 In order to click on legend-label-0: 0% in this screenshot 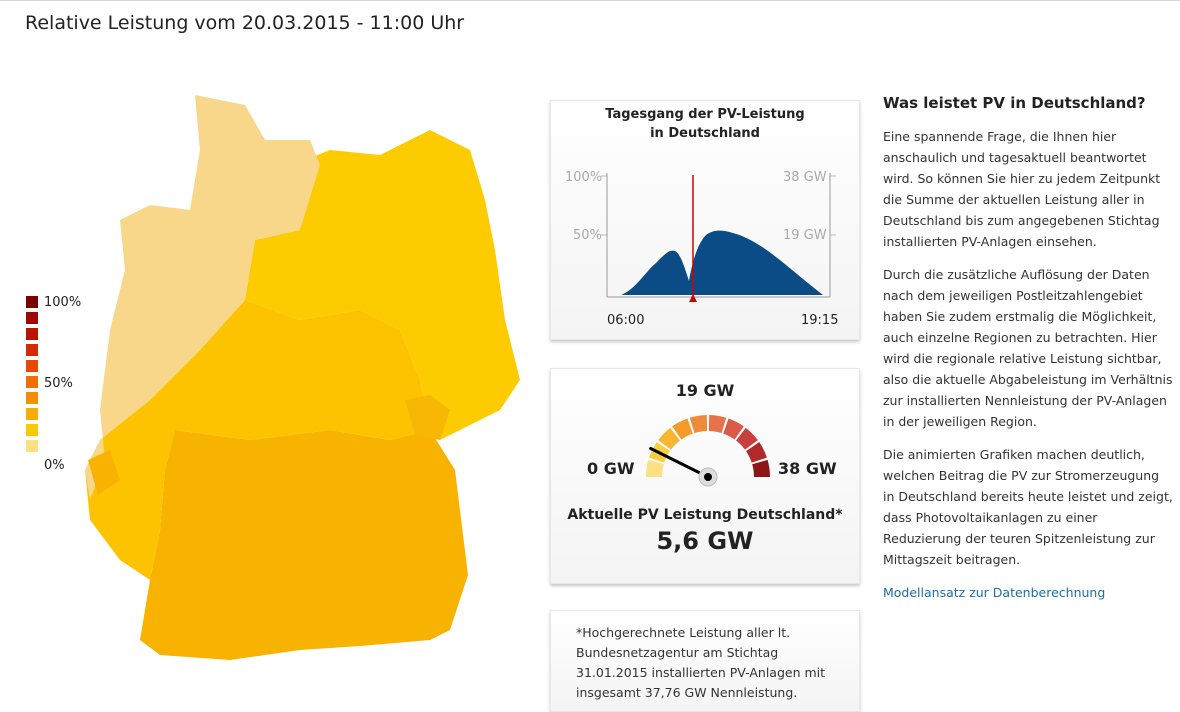, I will do `click(54, 465)`.